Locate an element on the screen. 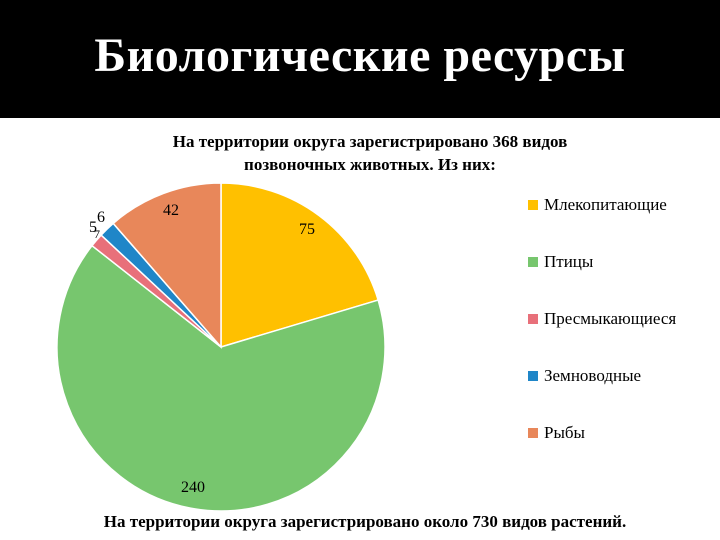  data-label-4: 6 is located at coordinates (101, 217).